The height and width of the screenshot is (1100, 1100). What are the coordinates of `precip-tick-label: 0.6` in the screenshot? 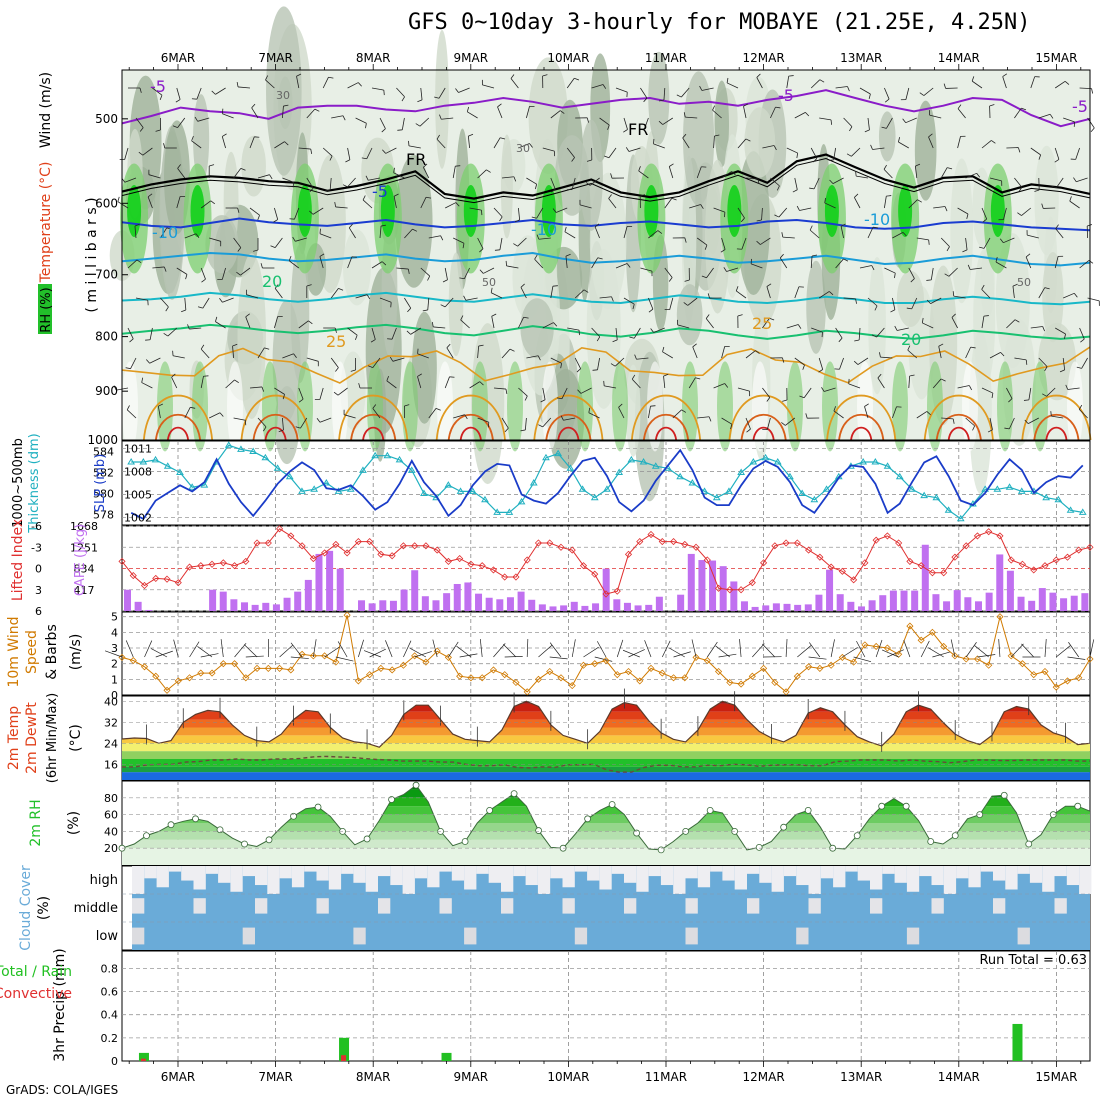 It's located at (110, 992).